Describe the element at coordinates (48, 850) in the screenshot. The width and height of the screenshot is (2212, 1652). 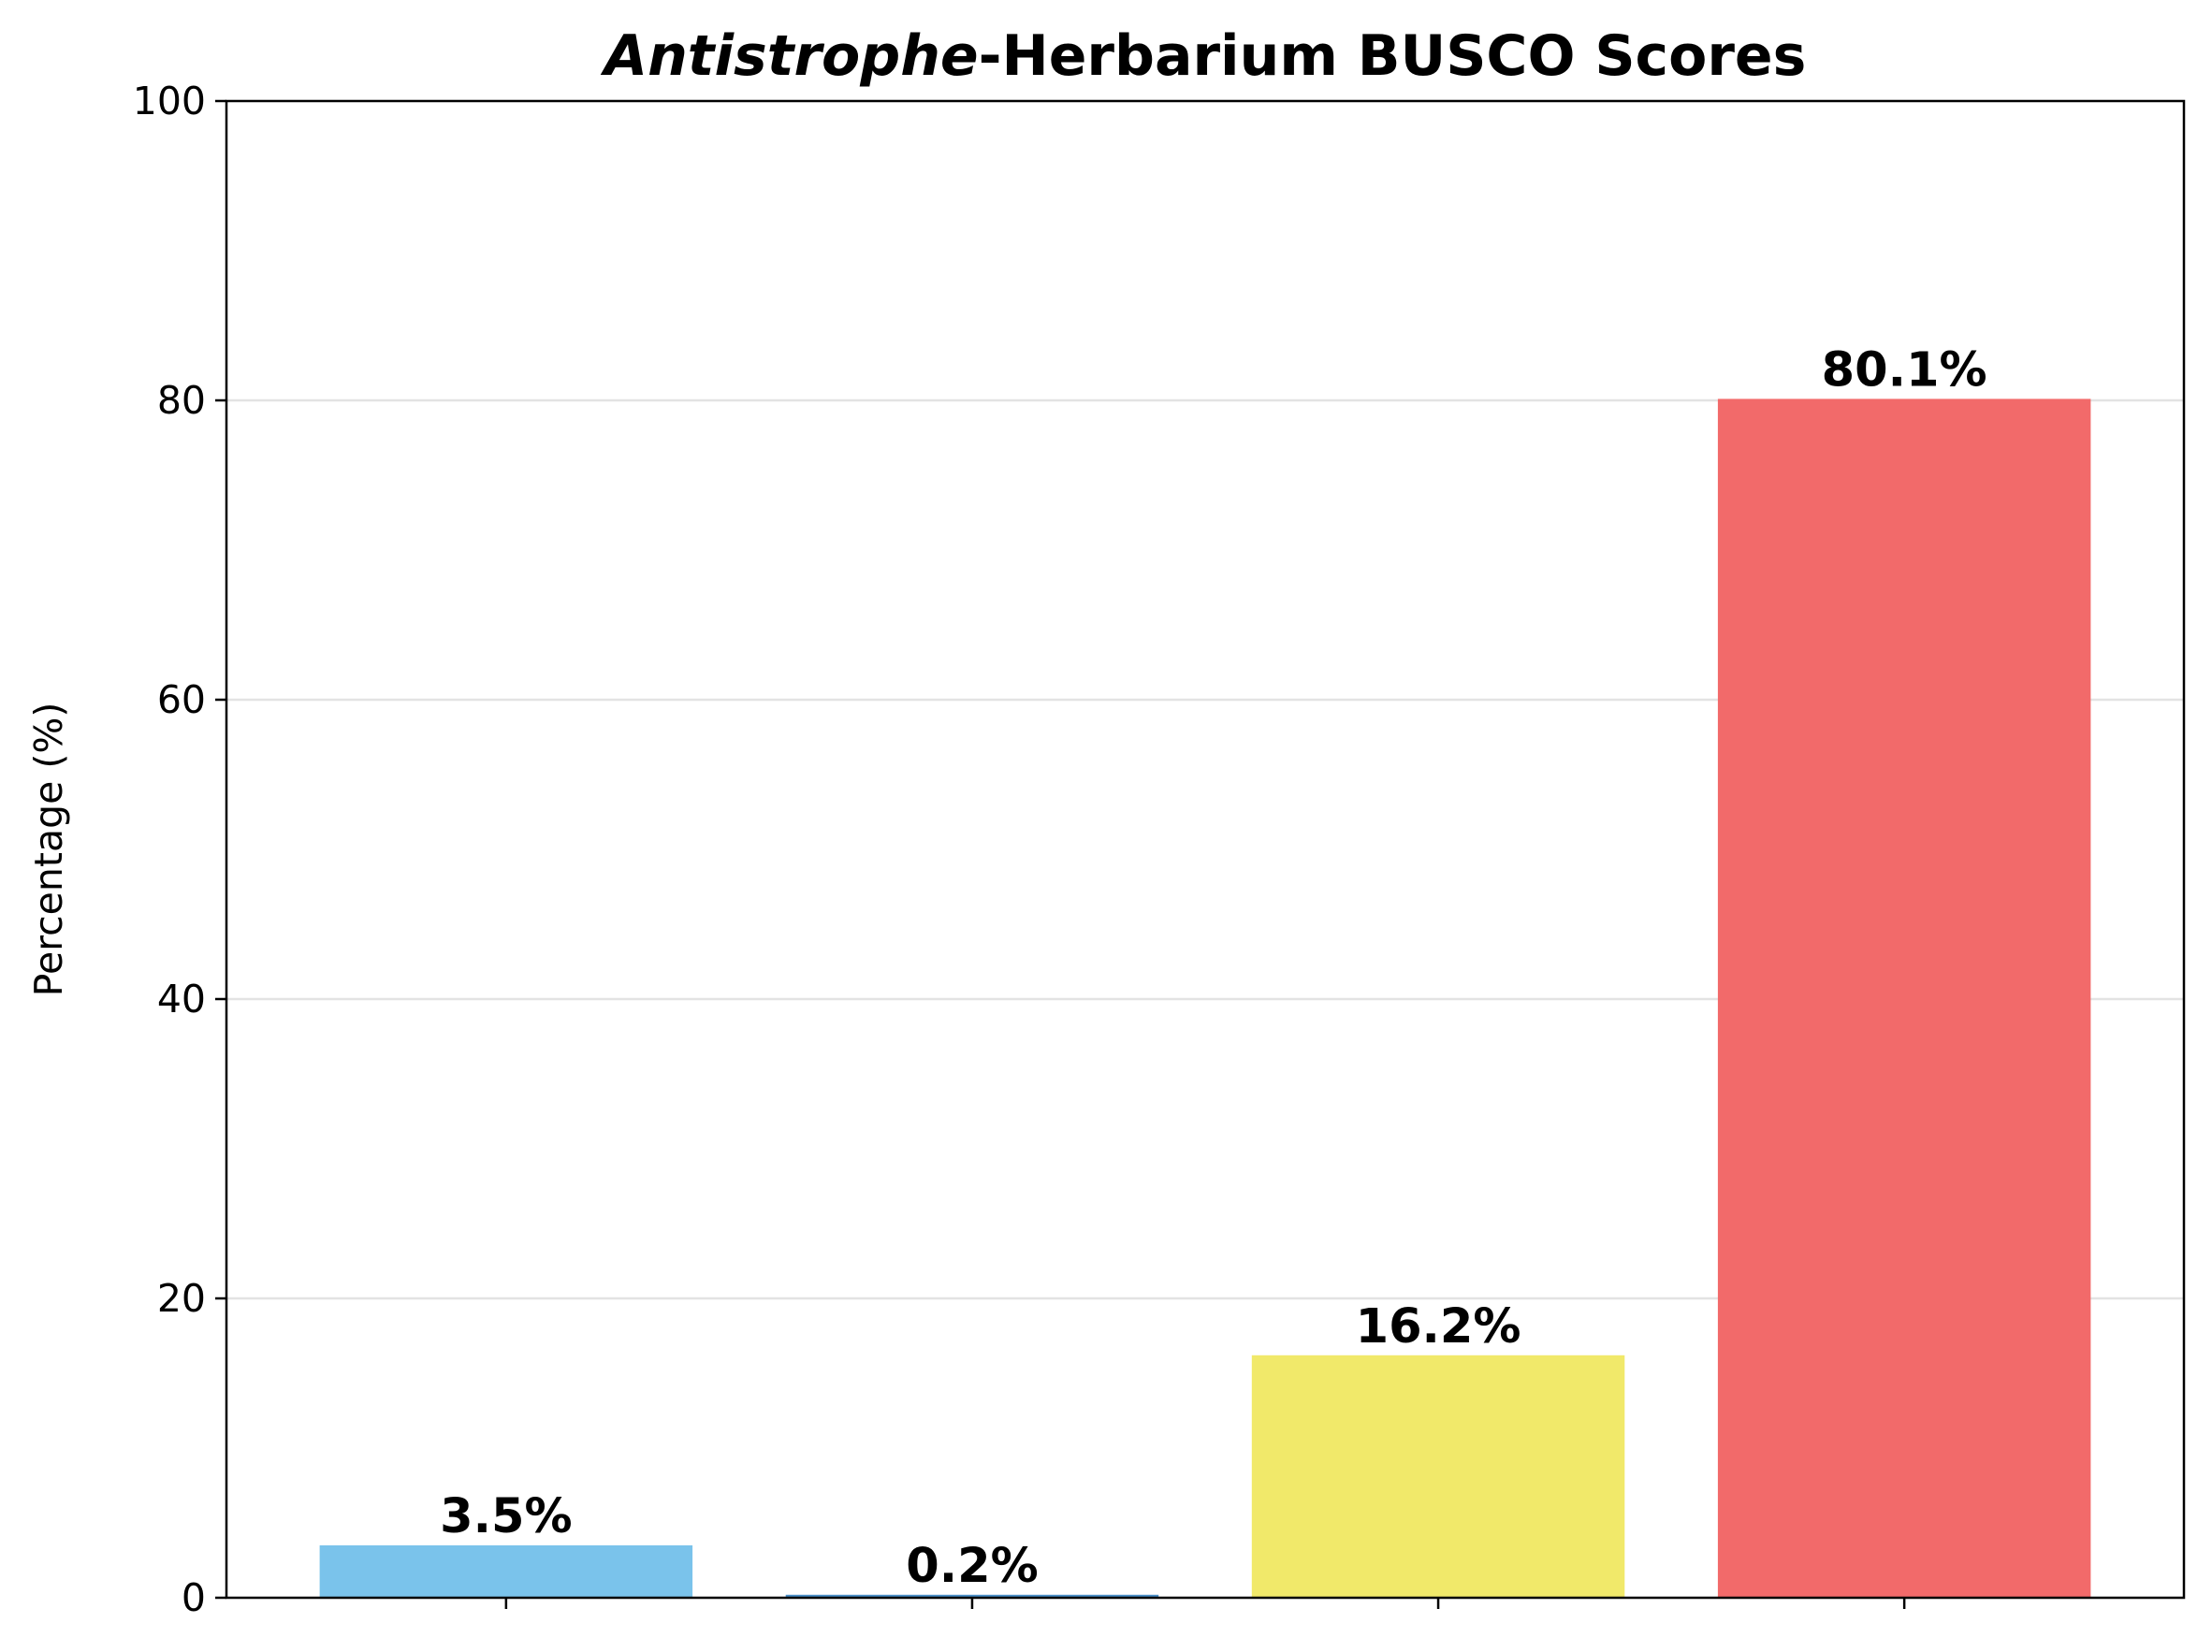
I see `y-axis-label: Percentage (%)` at that location.